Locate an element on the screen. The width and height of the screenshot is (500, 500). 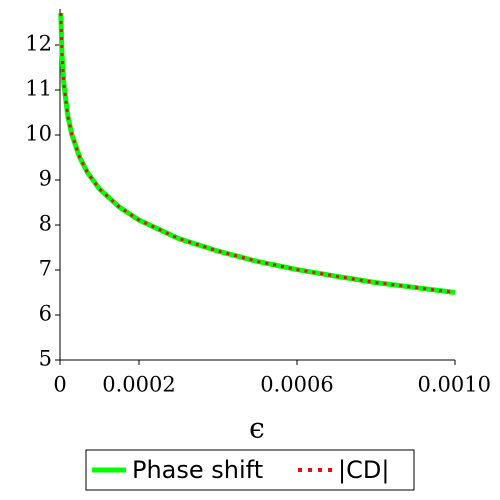
x-tick-label: 0.0006 is located at coordinates (296, 385).